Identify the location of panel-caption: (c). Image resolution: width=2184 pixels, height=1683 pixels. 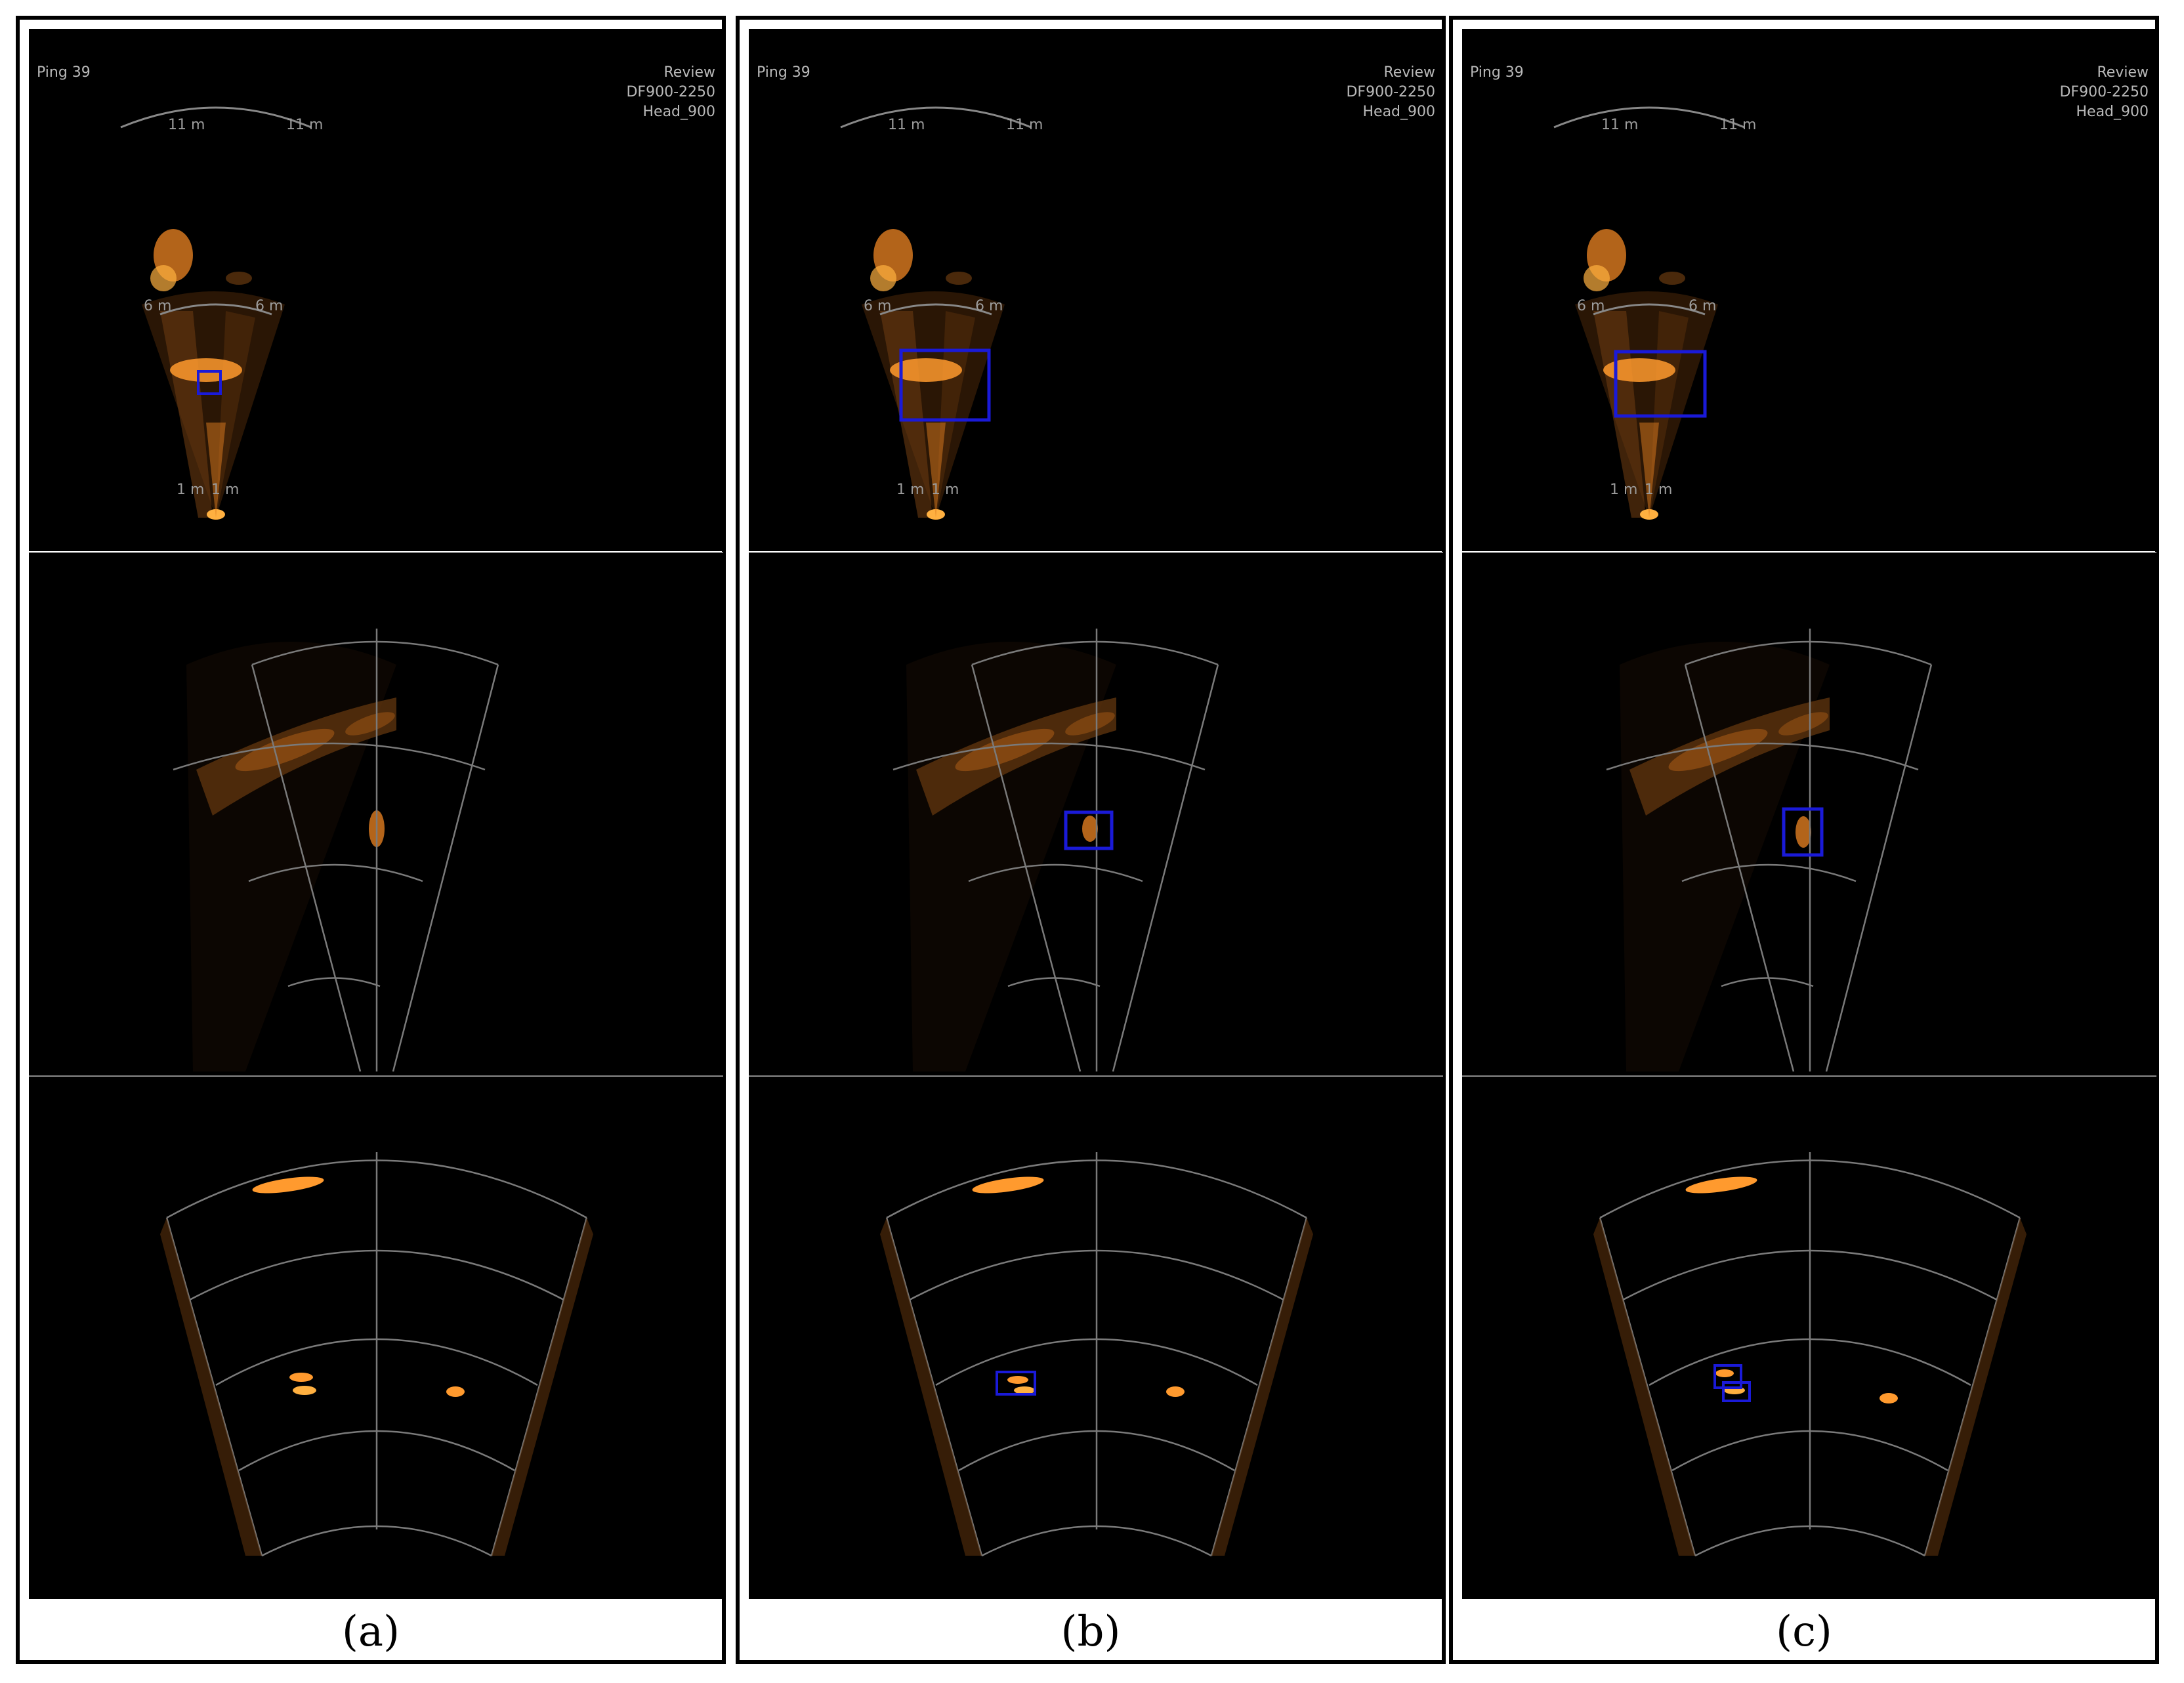
(1804, 1632).